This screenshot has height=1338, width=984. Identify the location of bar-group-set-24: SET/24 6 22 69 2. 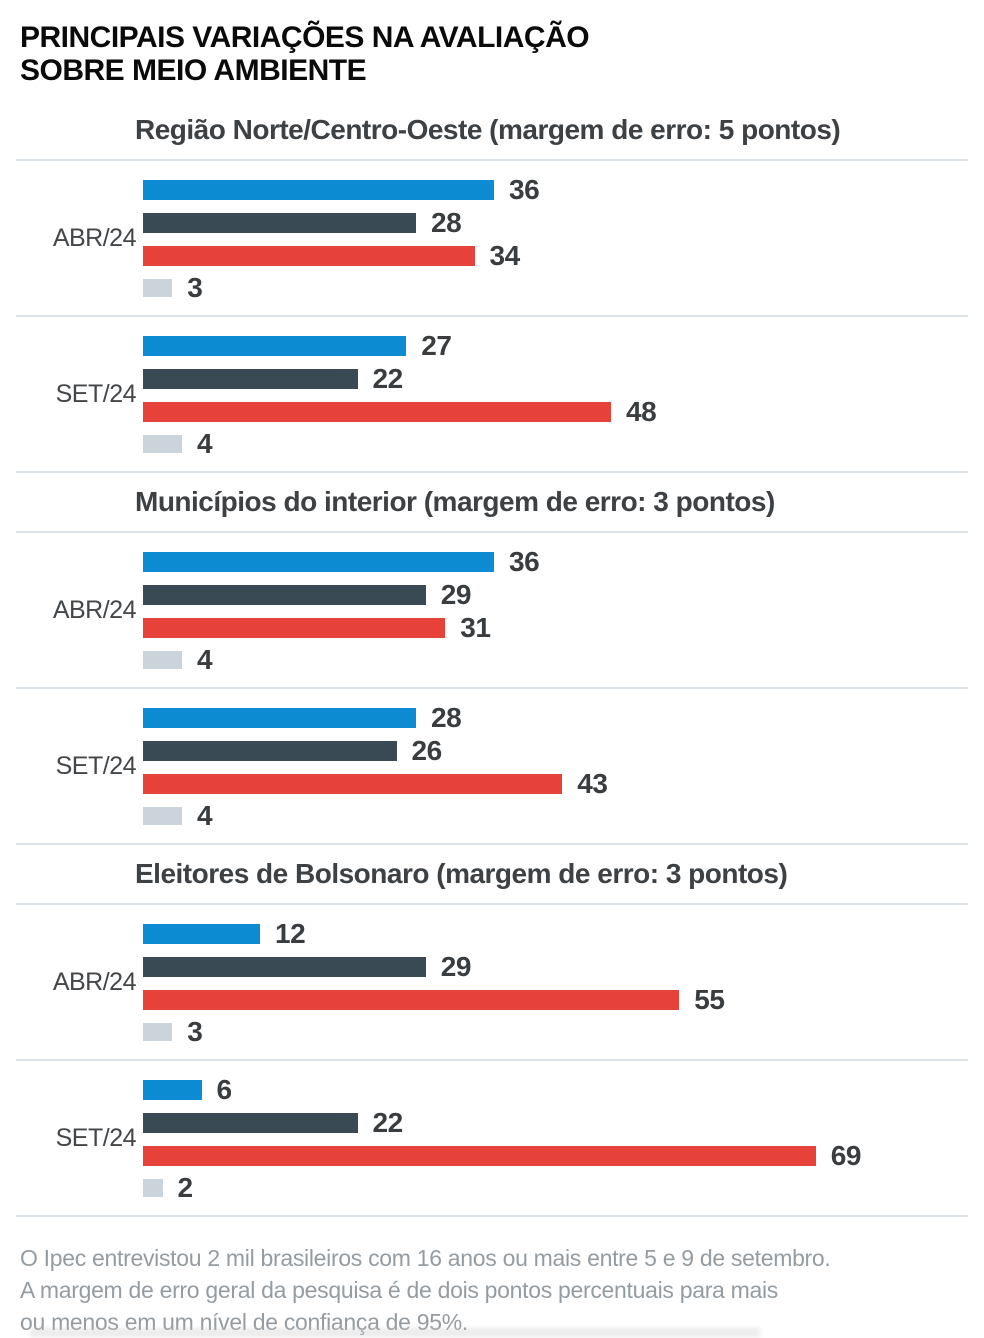
(492, 1138).